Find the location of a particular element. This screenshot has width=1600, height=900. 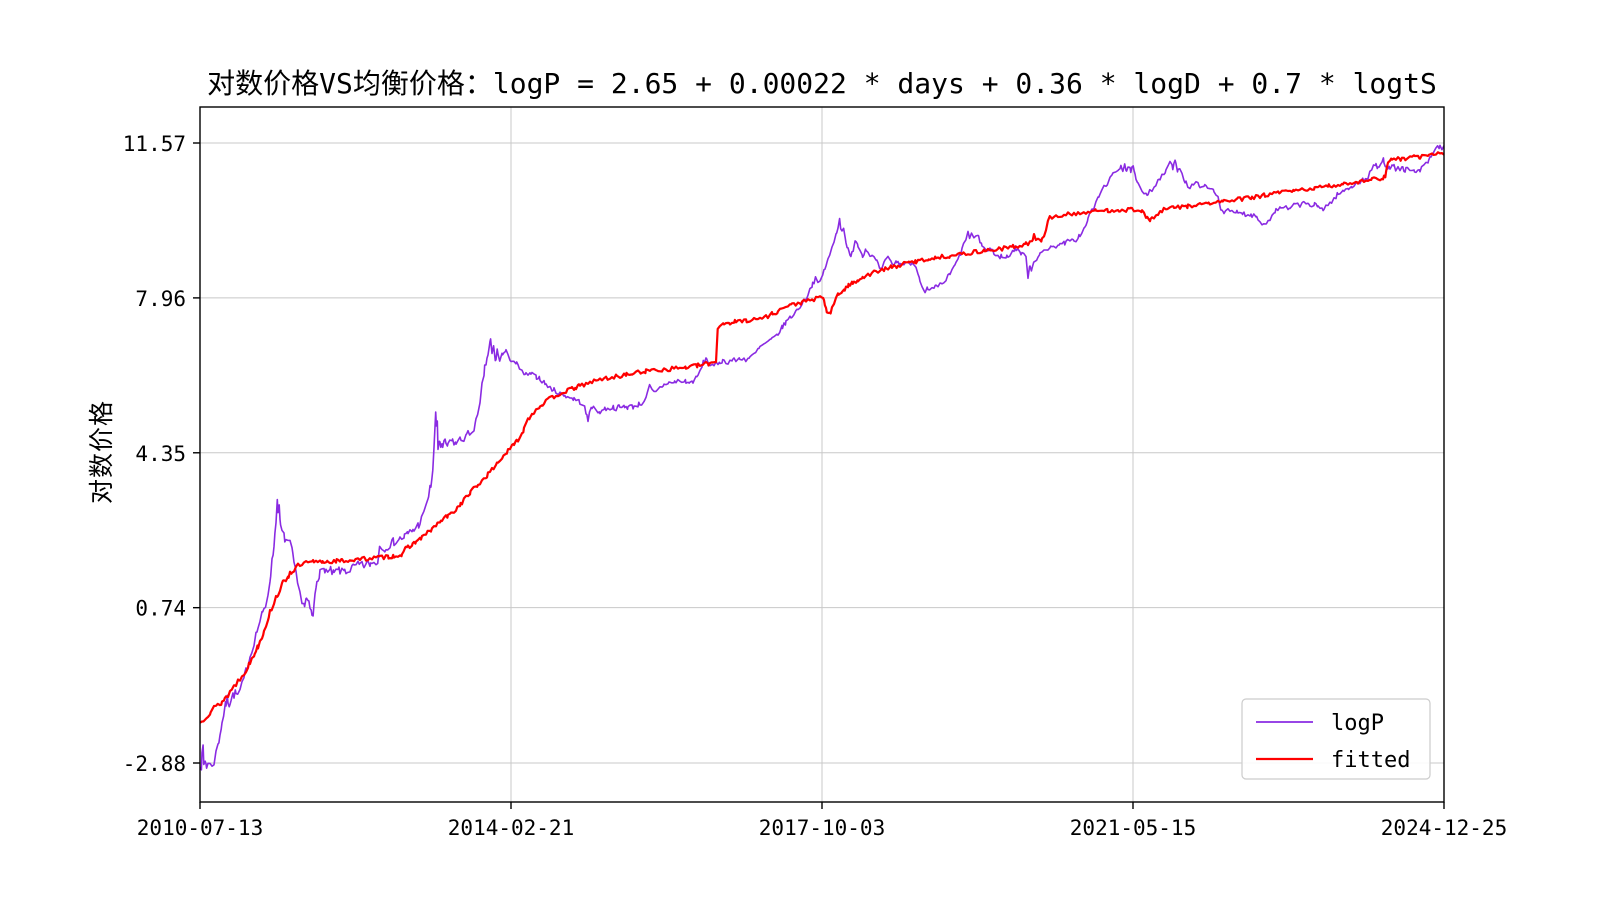

x-tick-label: 2014-02-21 is located at coordinates (511, 828).